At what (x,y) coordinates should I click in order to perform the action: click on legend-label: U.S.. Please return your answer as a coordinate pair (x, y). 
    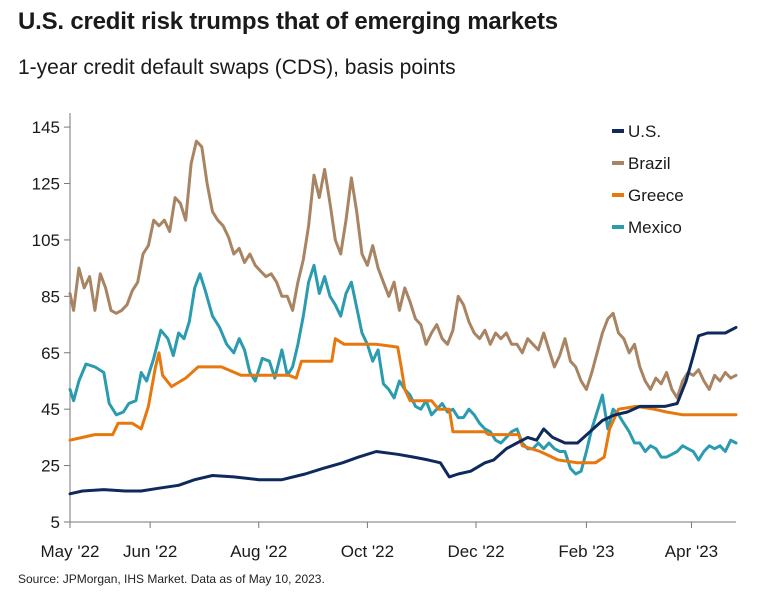
    Looking at the image, I should click on (644, 131).